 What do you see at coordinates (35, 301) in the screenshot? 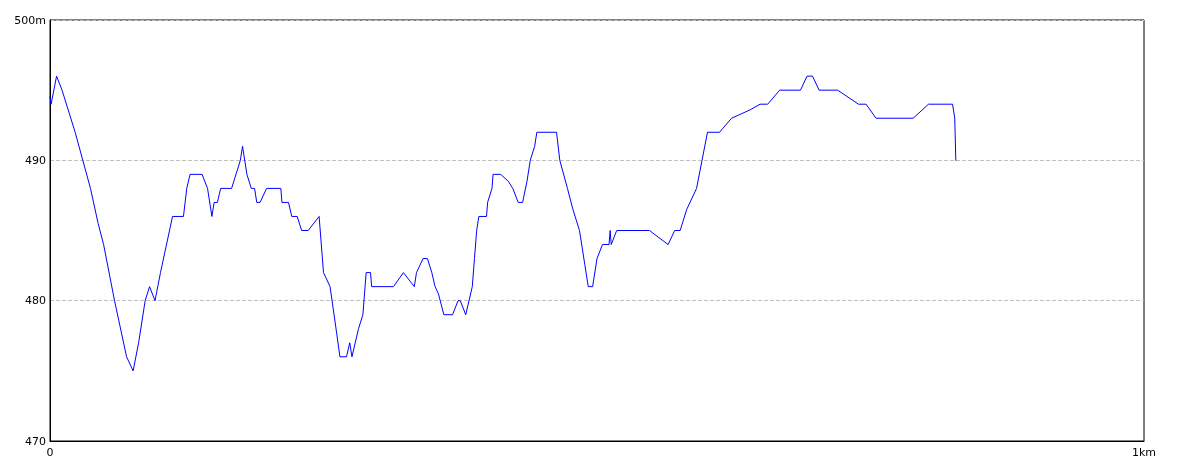
I see `y-tick-label: 480` at bounding box center [35, 301].